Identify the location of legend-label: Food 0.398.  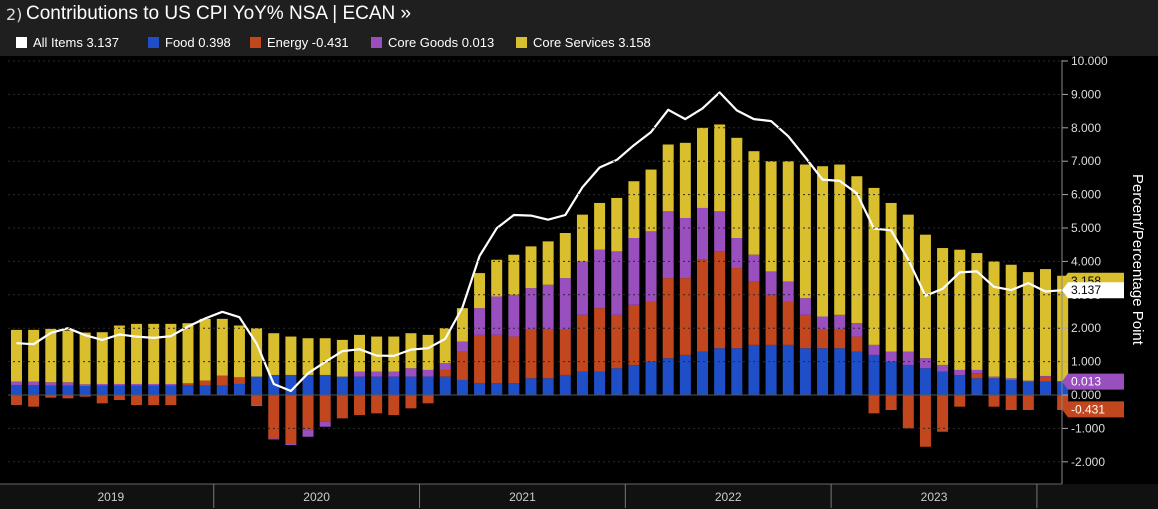
(198, 42).